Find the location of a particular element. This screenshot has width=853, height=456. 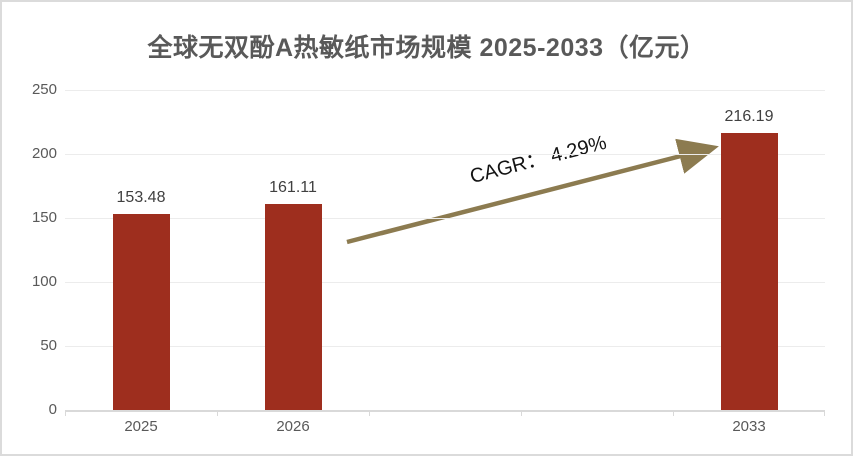

bar-value-label: 161.11 is located at coordinates (293, 187).